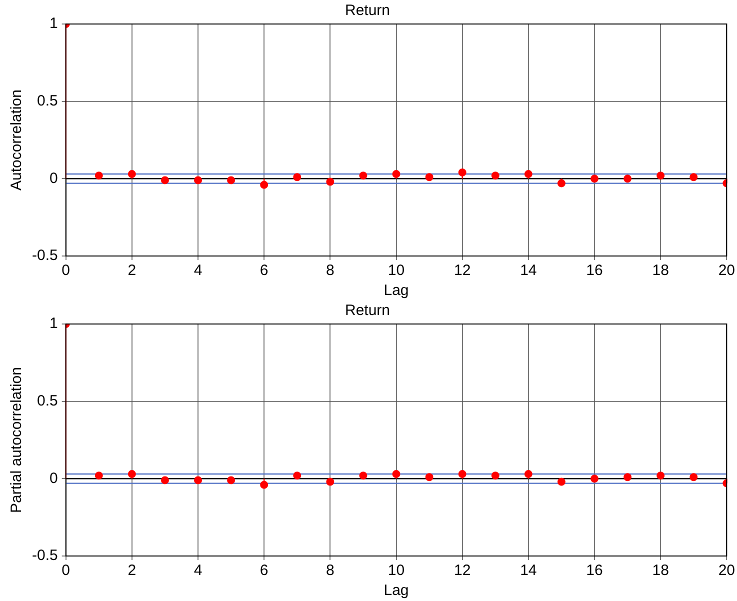 The image size is (737, 601). I want to click on y-axis-title: Partial autocorrelation, so click(17, 440).